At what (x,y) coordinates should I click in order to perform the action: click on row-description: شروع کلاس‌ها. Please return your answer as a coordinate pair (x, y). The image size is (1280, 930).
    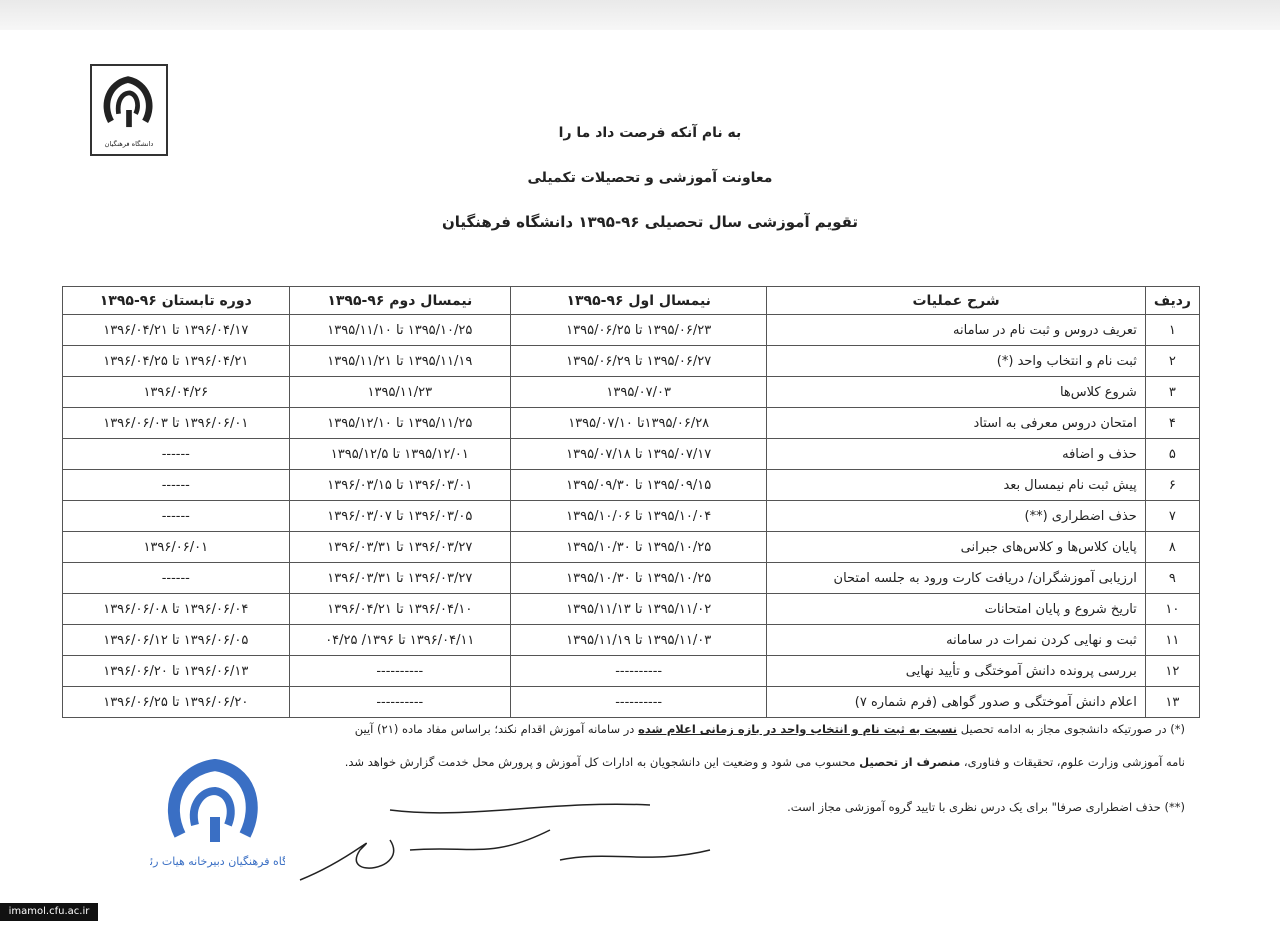
    Looking at the image, I should click on (956, 392).